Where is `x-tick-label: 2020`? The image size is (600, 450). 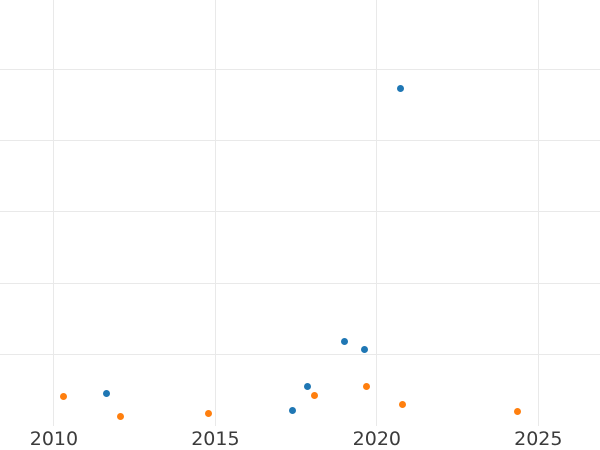 x-tick-label: 2020 is located at coordinates (377, 439).